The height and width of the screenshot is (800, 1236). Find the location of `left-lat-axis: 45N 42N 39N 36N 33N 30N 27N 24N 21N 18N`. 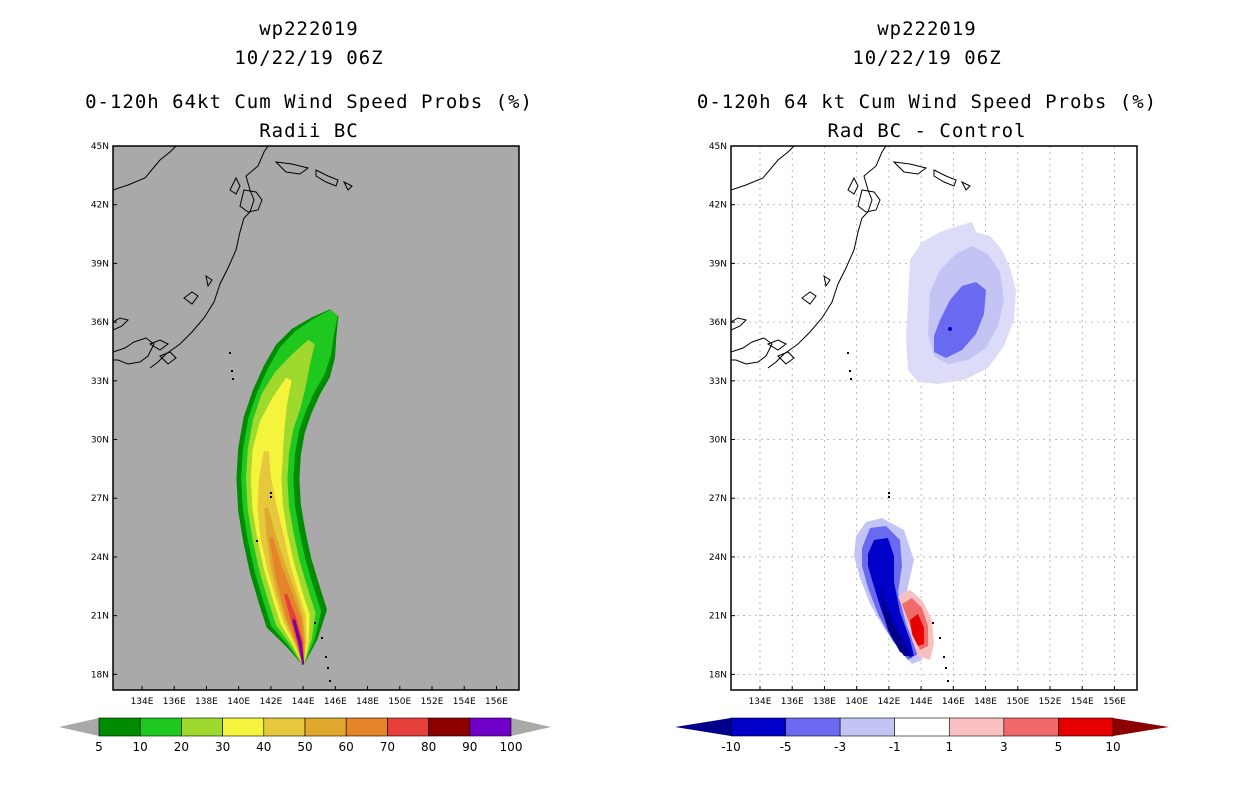

left-lat-axis: 45N 42N 39N 36N 33N 30N 27N 24N 21N 18N is located at coordinates (104, 411).